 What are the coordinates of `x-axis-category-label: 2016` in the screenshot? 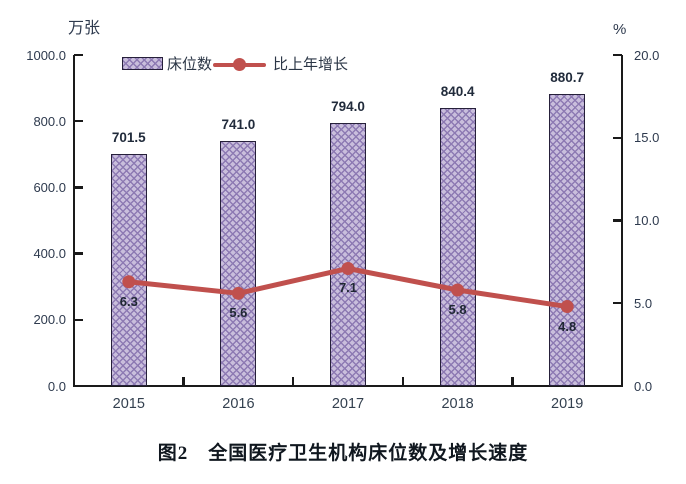 It's located at (238, 404).